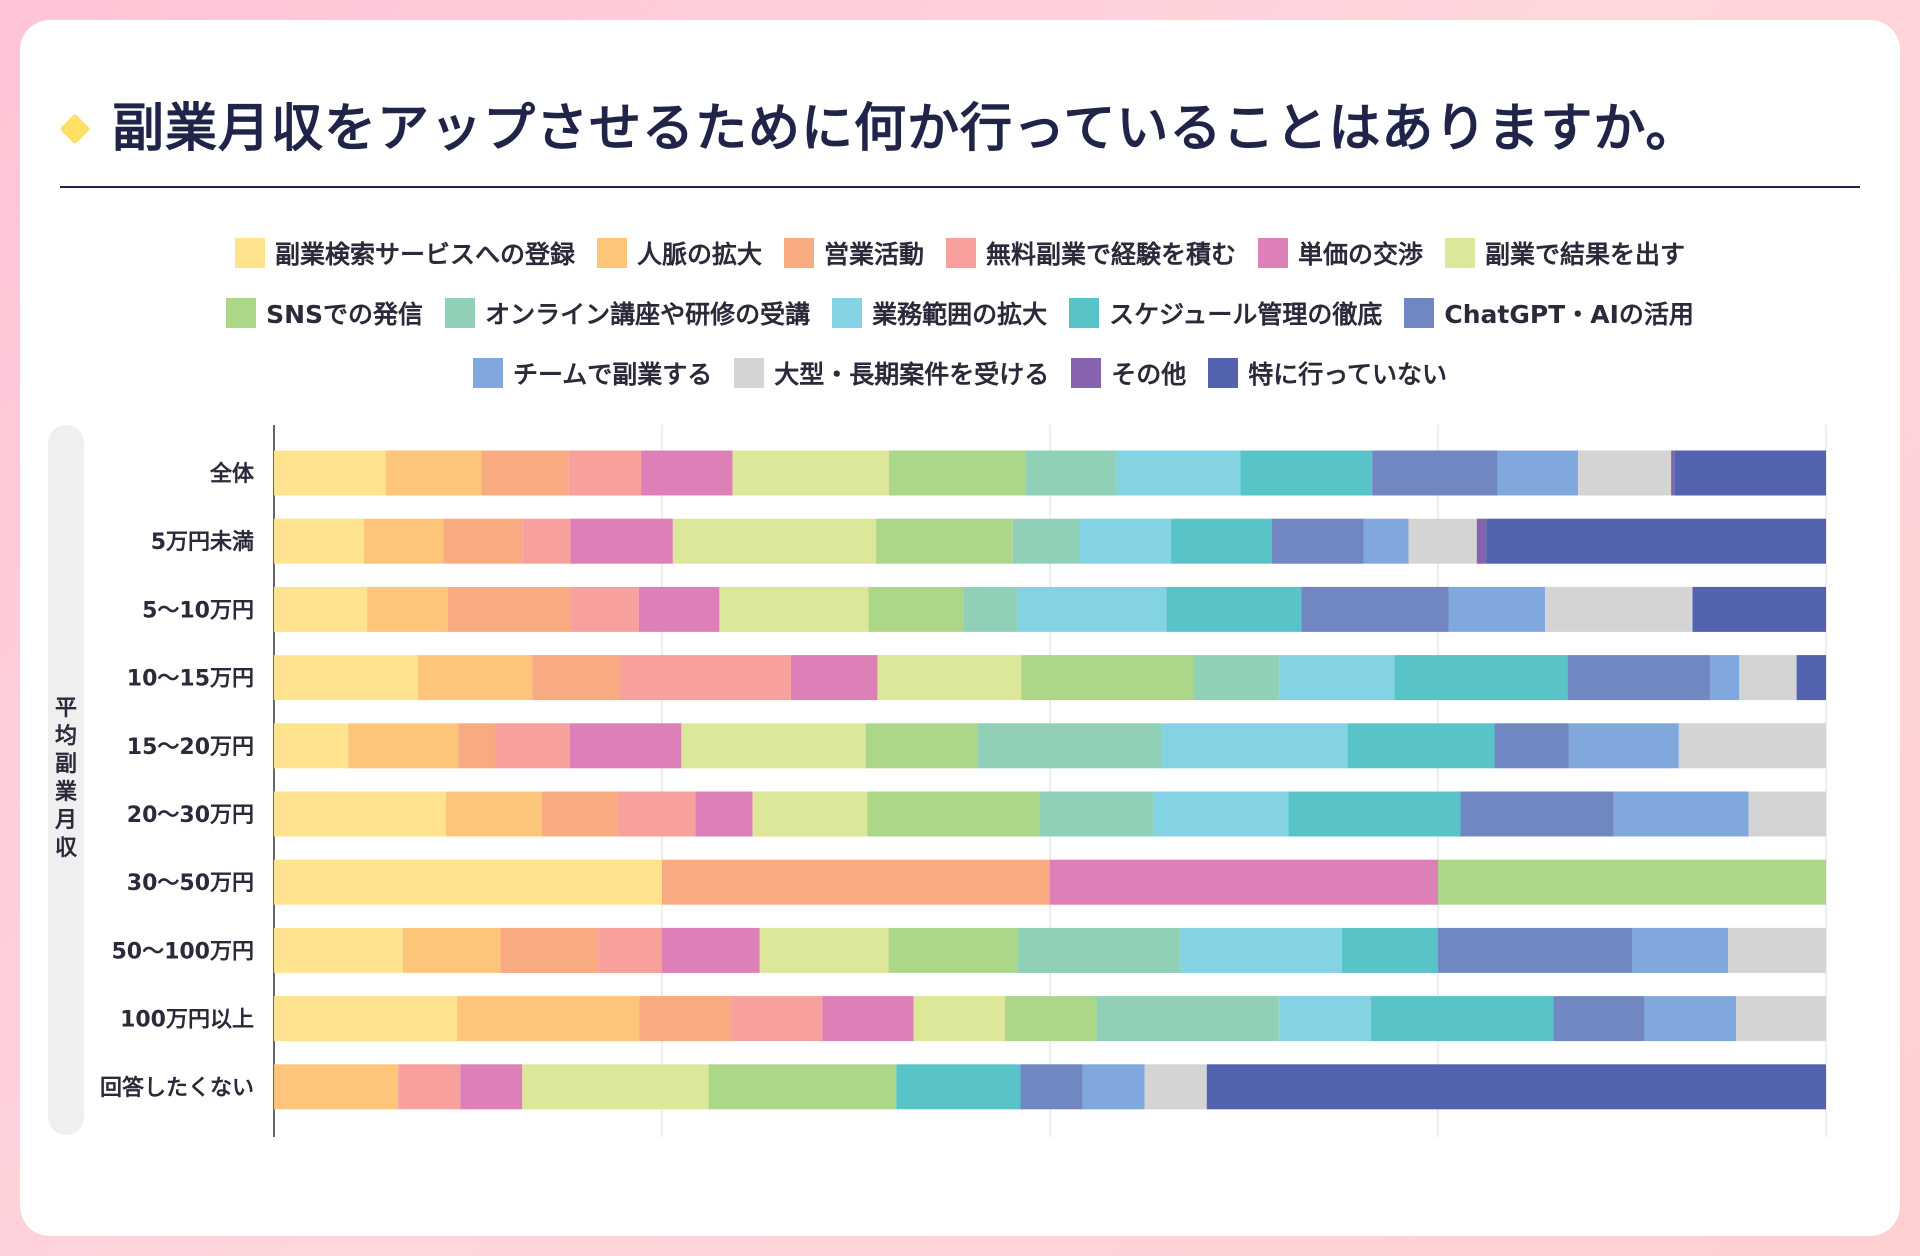  What do you see at coordinates (960, 187) in the screenshot?
I see `title-divider` at bounding box center [960, 187].